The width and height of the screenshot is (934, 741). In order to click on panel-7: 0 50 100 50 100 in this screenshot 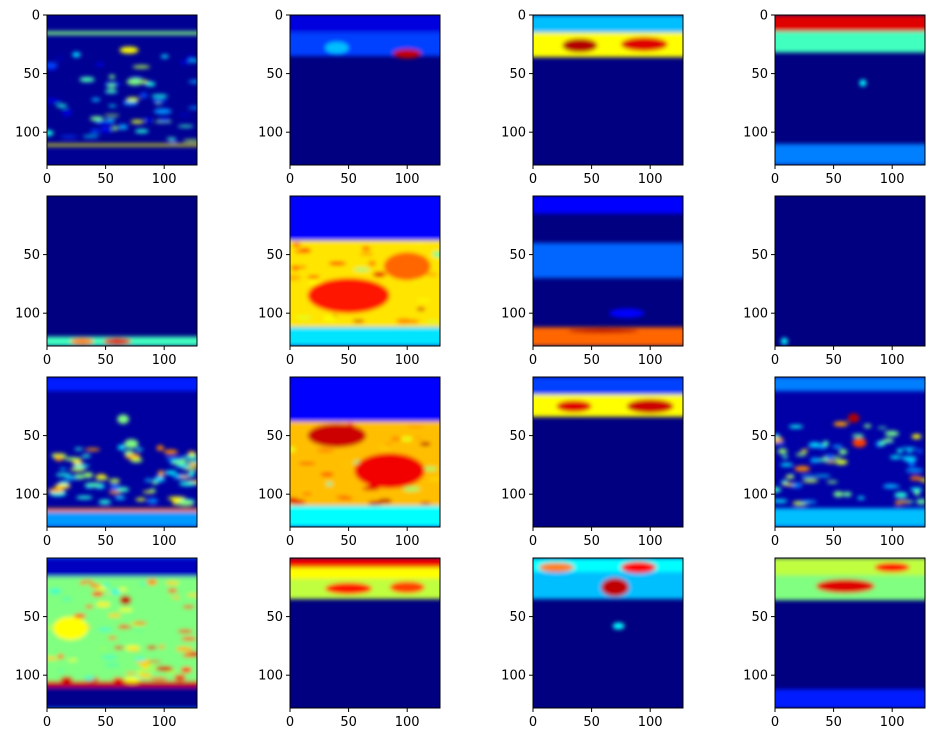, I will do `click(592, 281)`.